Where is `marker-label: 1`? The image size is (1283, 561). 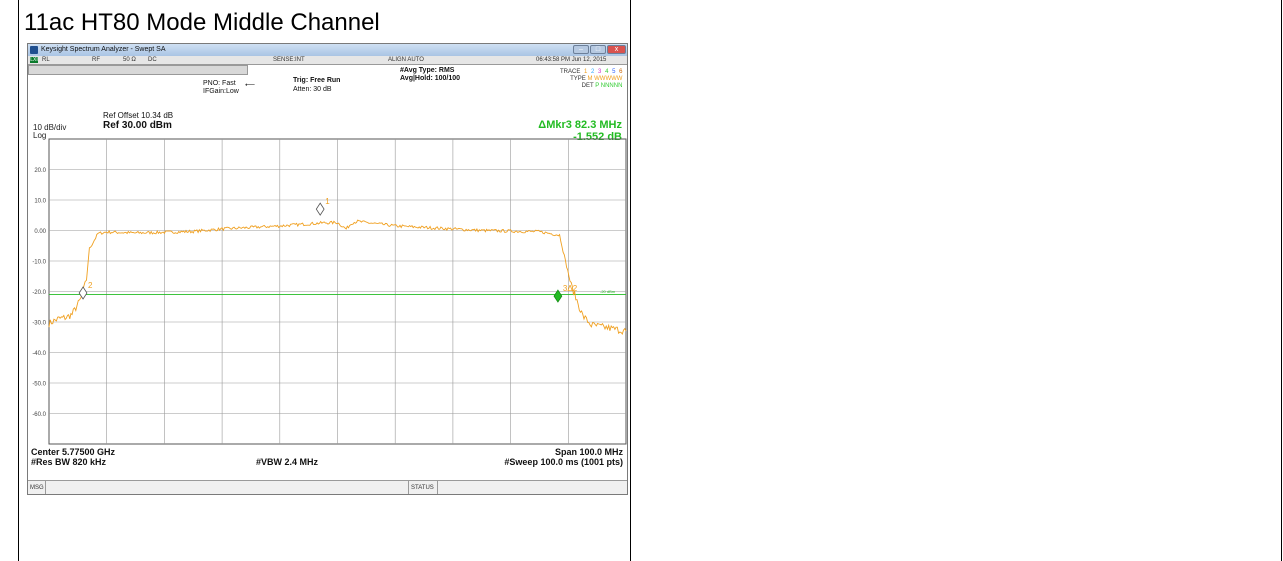 marker-label: 1 is located at coordinates (327, 201).